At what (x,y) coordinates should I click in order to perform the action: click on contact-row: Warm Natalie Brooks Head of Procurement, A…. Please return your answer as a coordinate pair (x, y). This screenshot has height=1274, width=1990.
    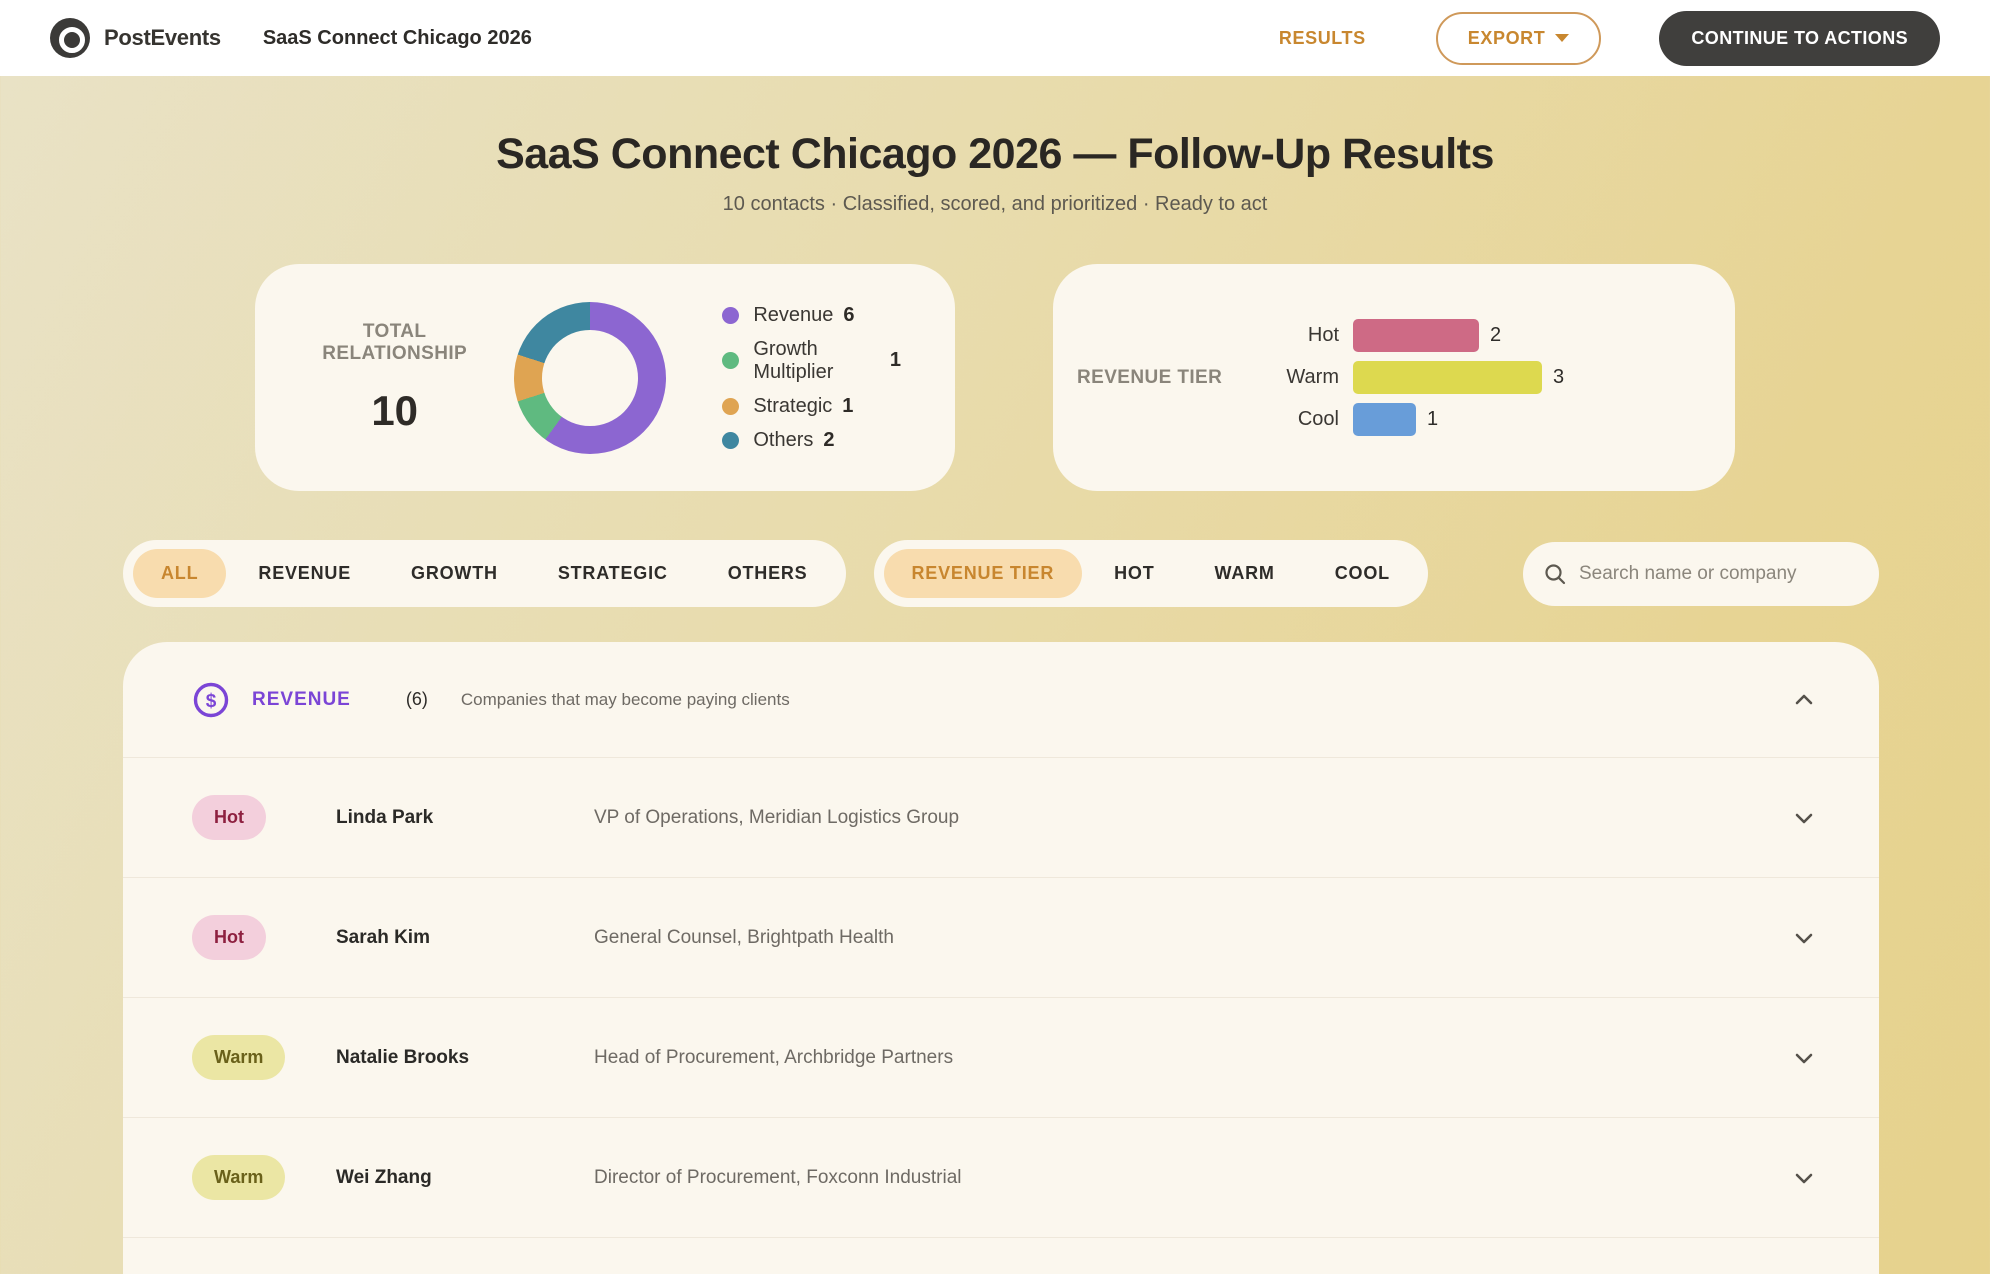
    Looking at the image, I should click on (1001, 1057).